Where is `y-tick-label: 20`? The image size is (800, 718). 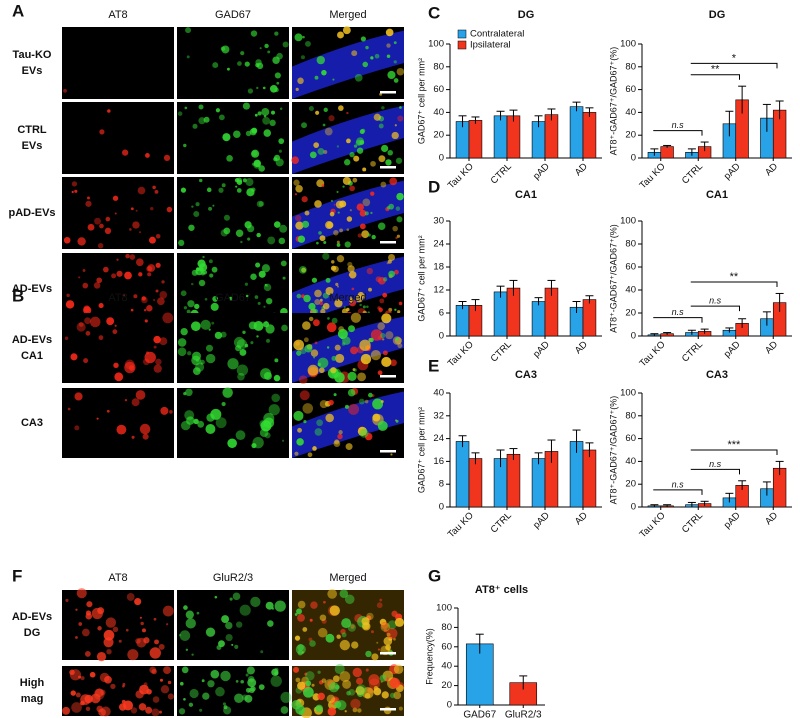
y-tick-label: 20 is located at coordinates (438, 135).